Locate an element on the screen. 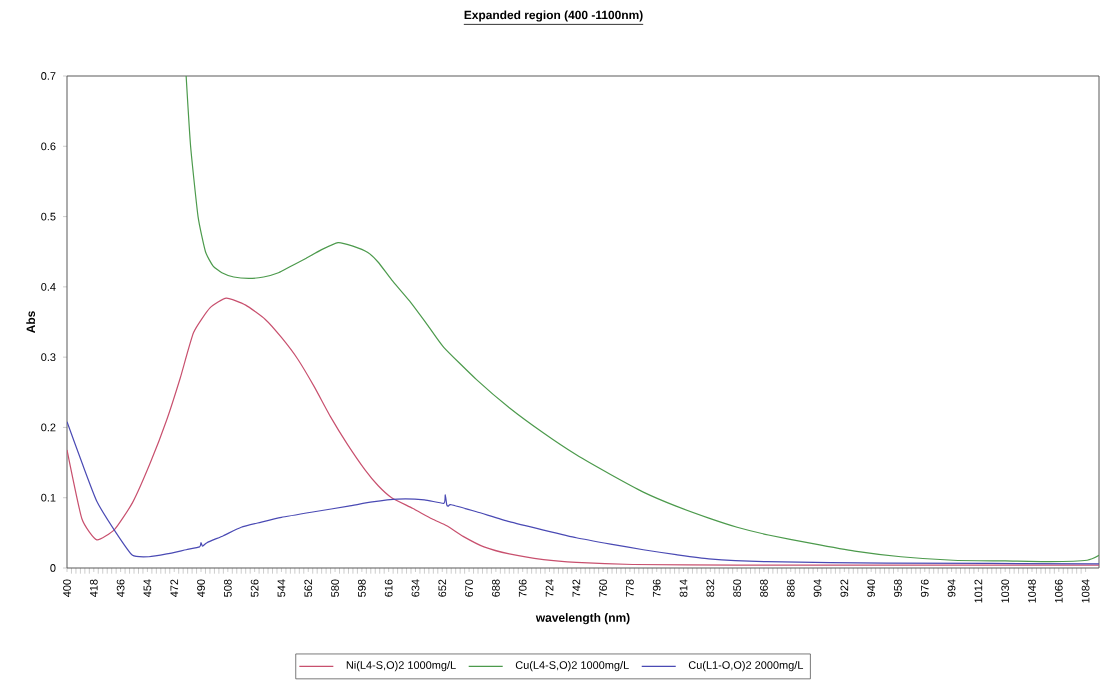  x-tick-label: 1084 is located at coordinates (1085, 591).